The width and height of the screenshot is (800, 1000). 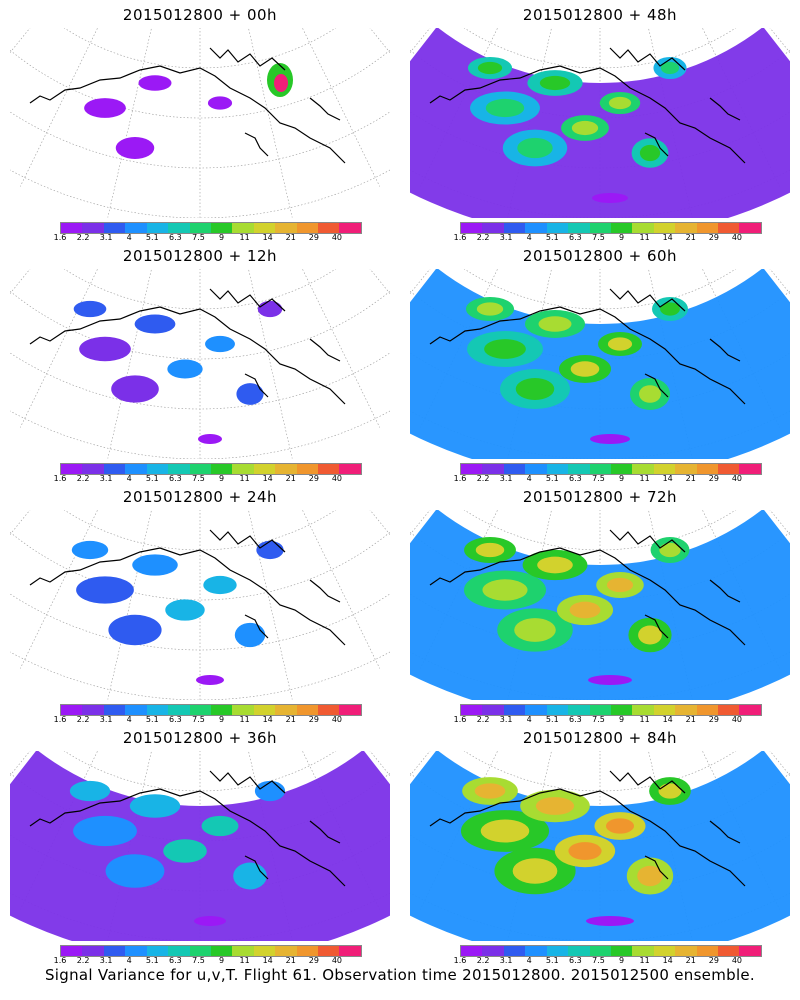 I want to click on panel-title: 2015012800 + 12h, so click(x=200, y=256).